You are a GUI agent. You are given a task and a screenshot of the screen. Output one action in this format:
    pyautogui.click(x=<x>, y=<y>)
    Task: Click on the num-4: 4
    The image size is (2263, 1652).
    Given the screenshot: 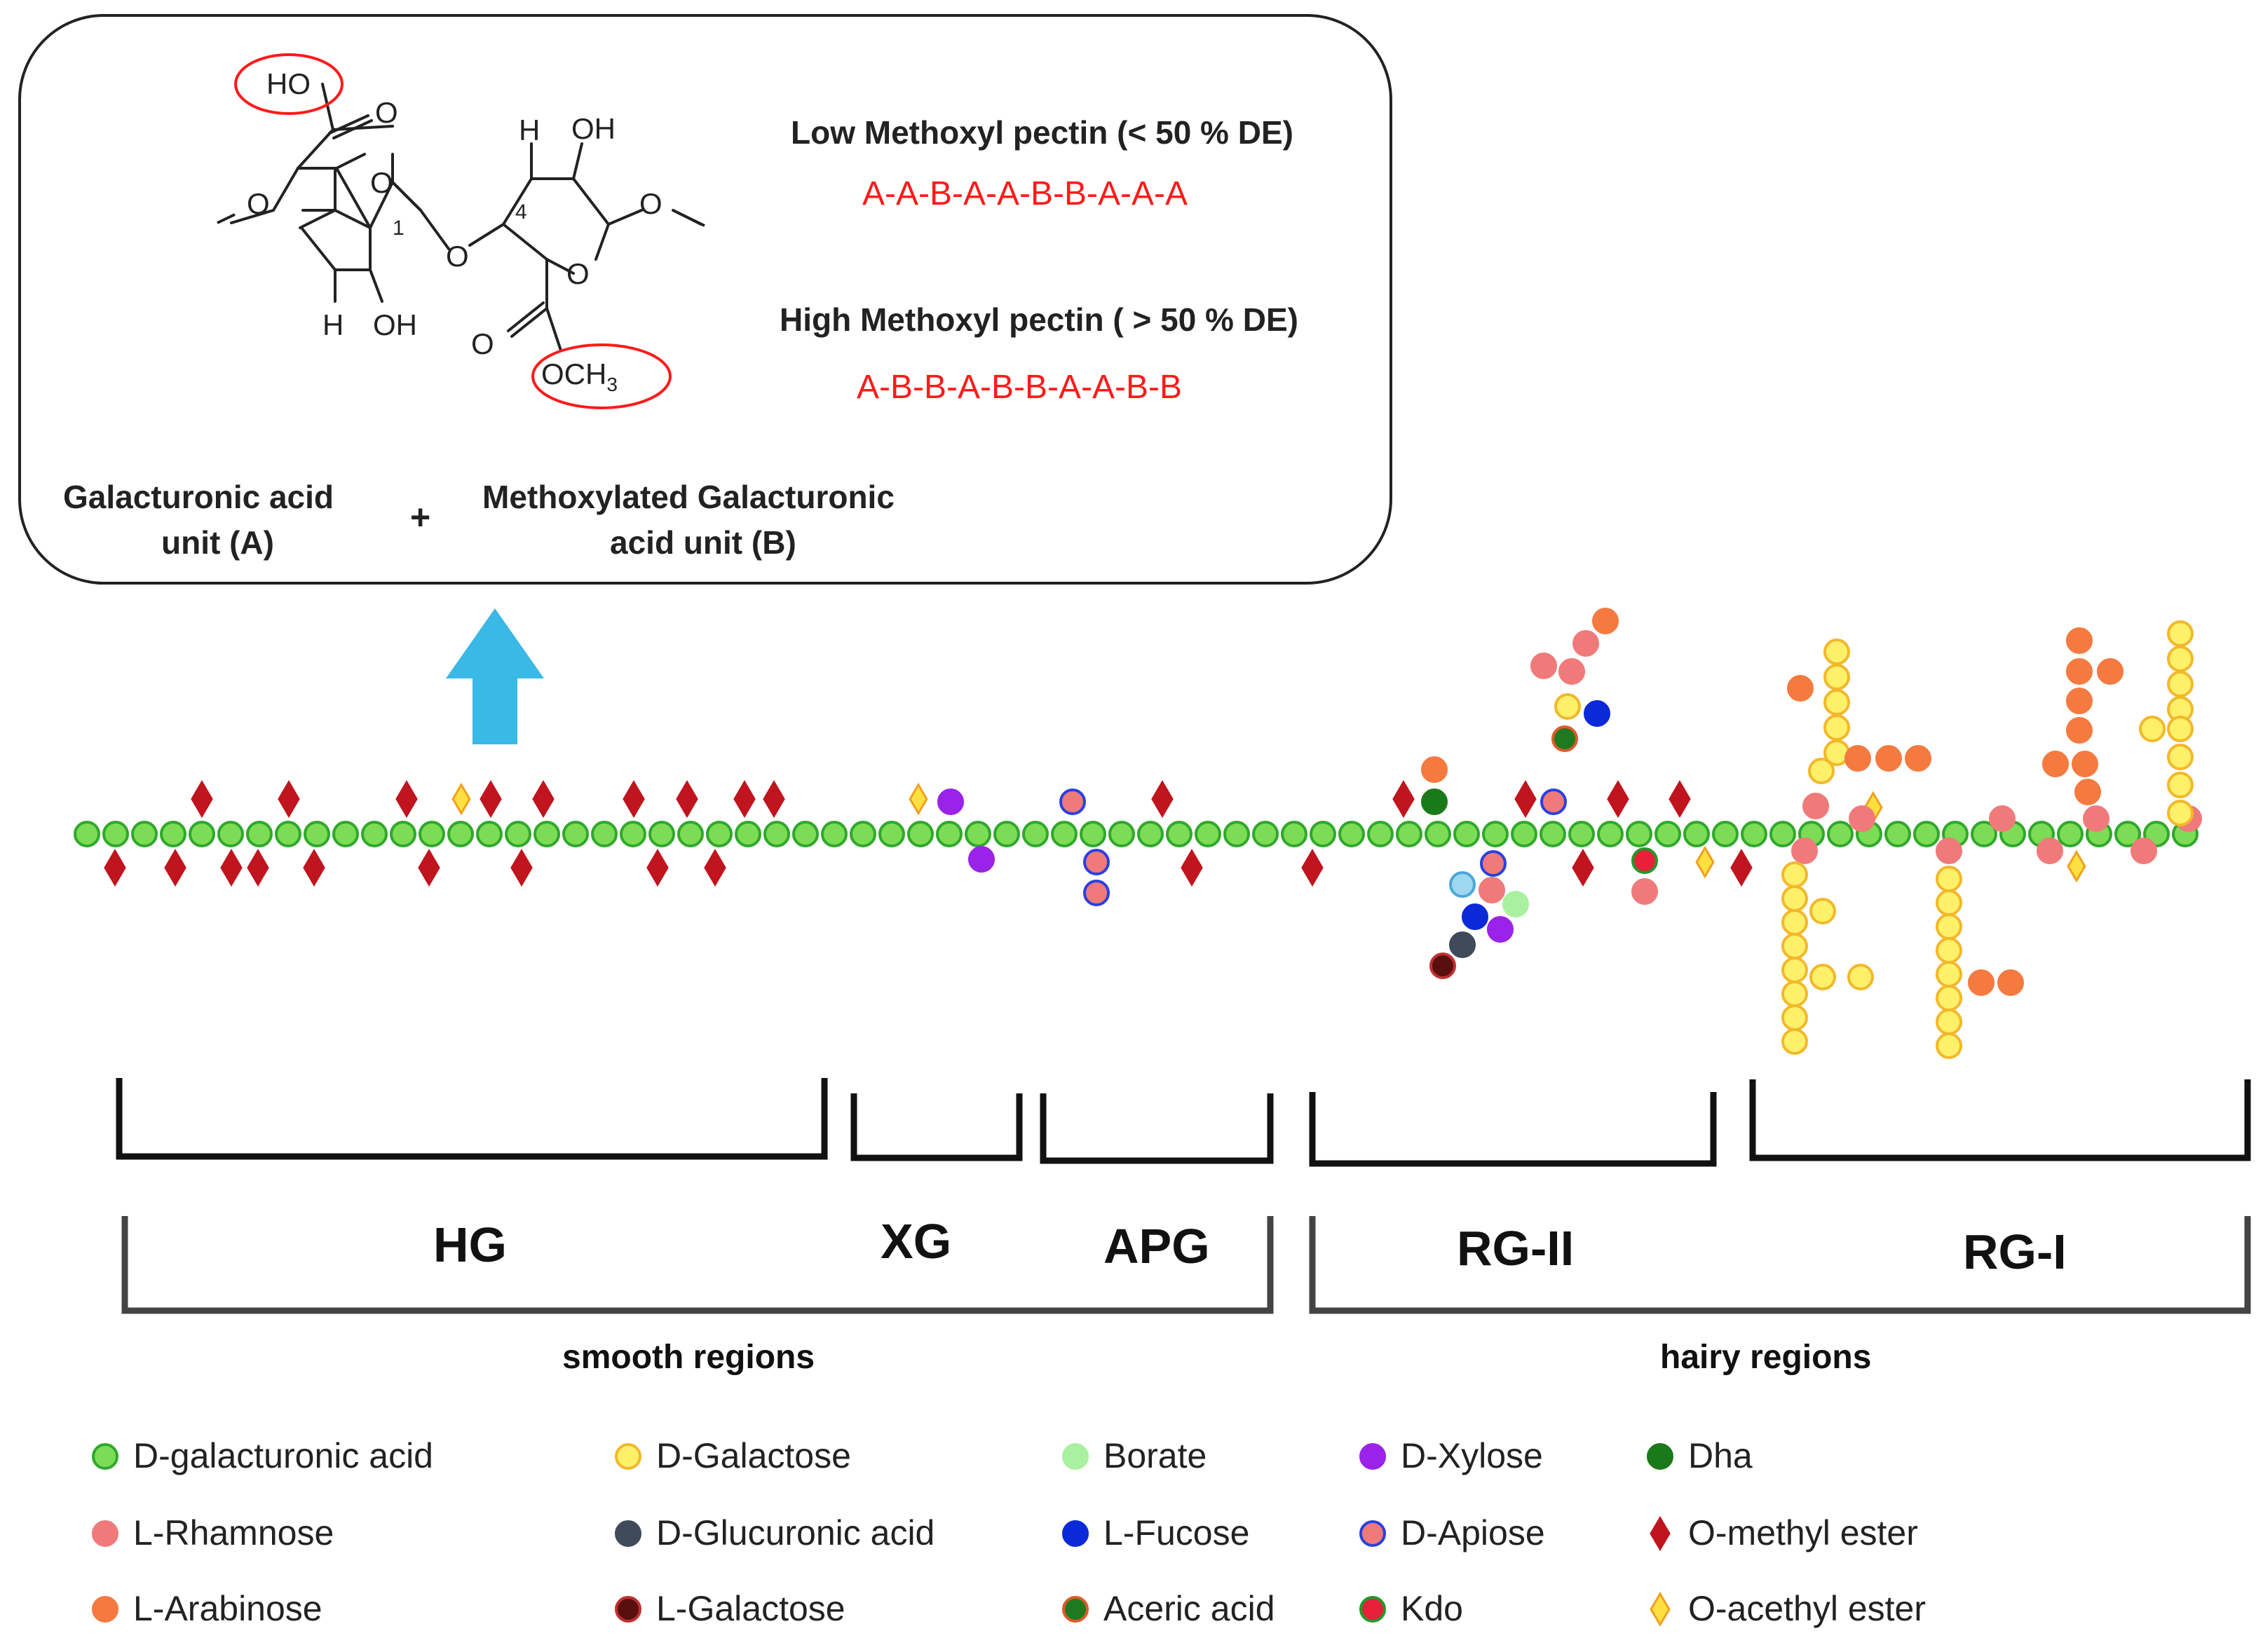 What is the action you would take?
    pyautogui.click(x=521, y=212)
    